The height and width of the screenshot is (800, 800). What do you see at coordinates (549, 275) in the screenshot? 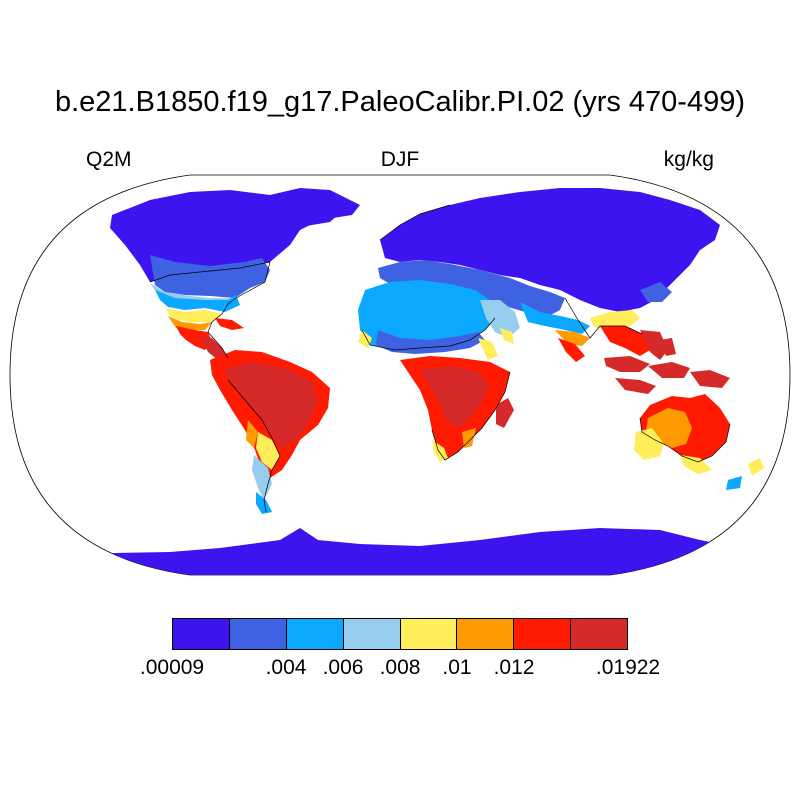
I see `eurasia` at bounding box center [549, 275].